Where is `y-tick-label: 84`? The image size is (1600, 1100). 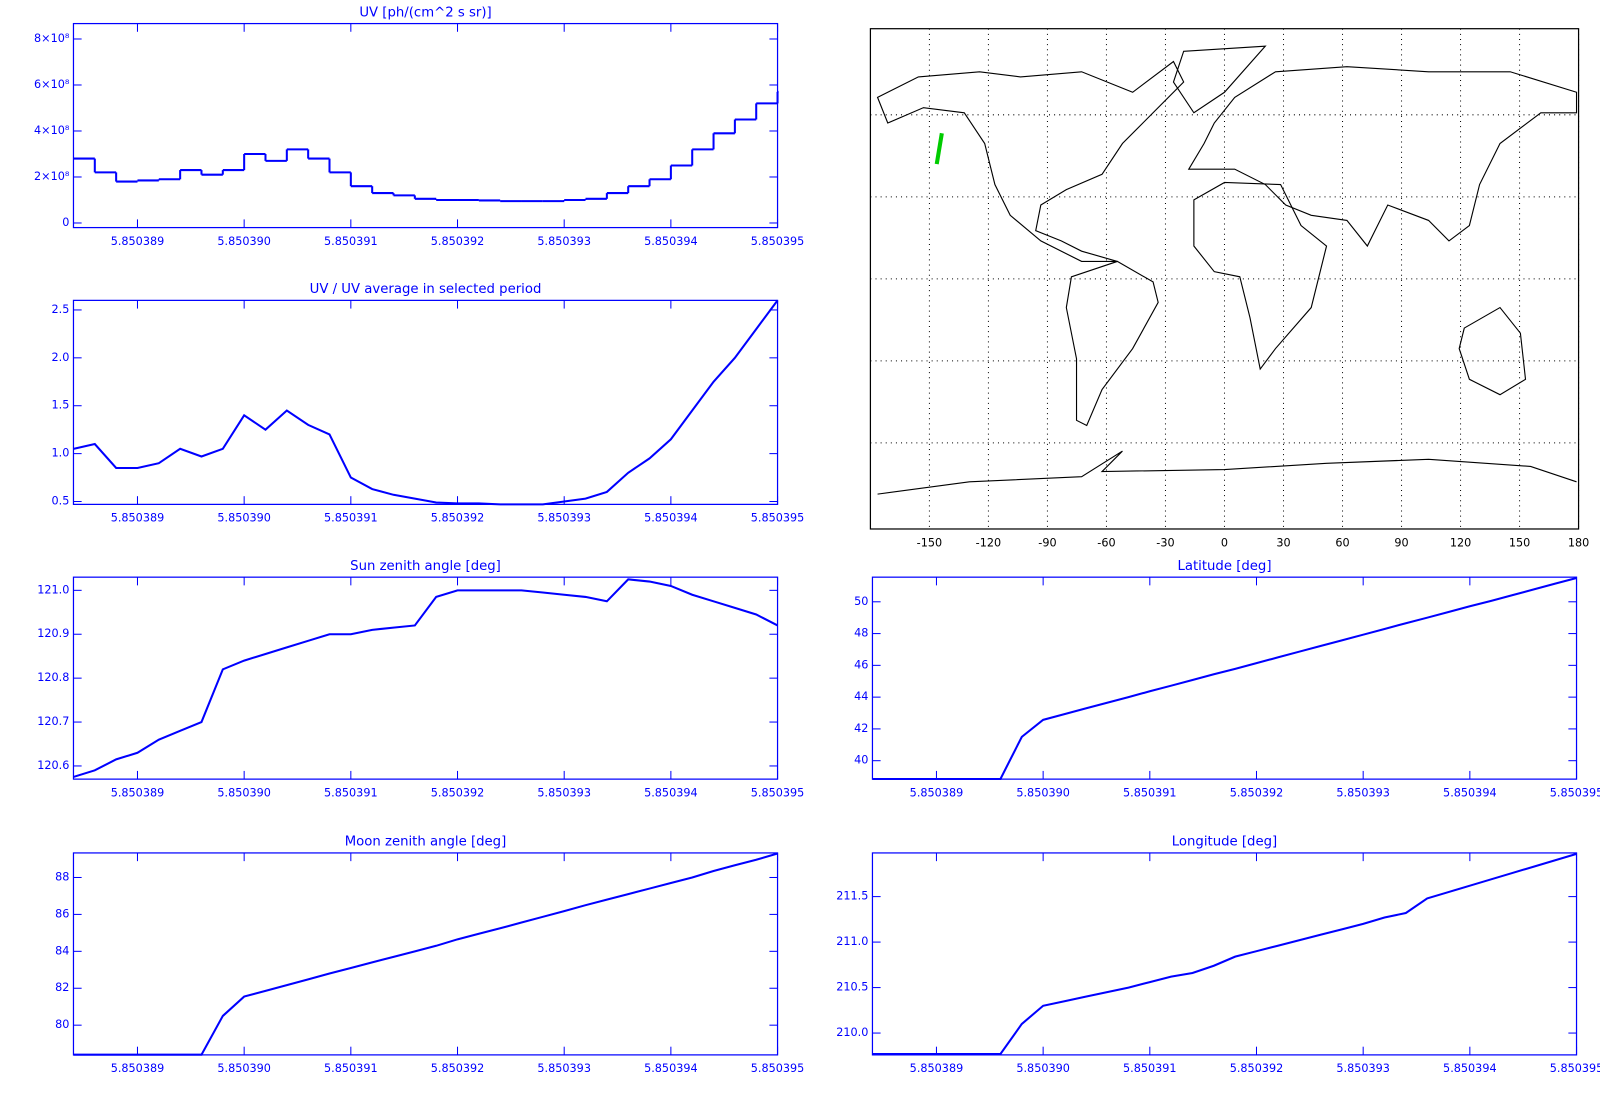
y-tick-label: 84 is located at coordinates (62, 950).